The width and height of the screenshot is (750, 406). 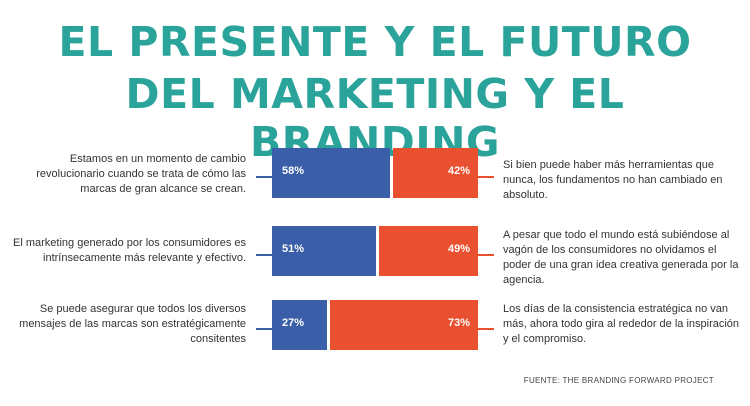 What do you see at coordinates (435, 173) in the screenshot?
I see `bar-segment-right-1: 42%` at bounding box center [435, 173].